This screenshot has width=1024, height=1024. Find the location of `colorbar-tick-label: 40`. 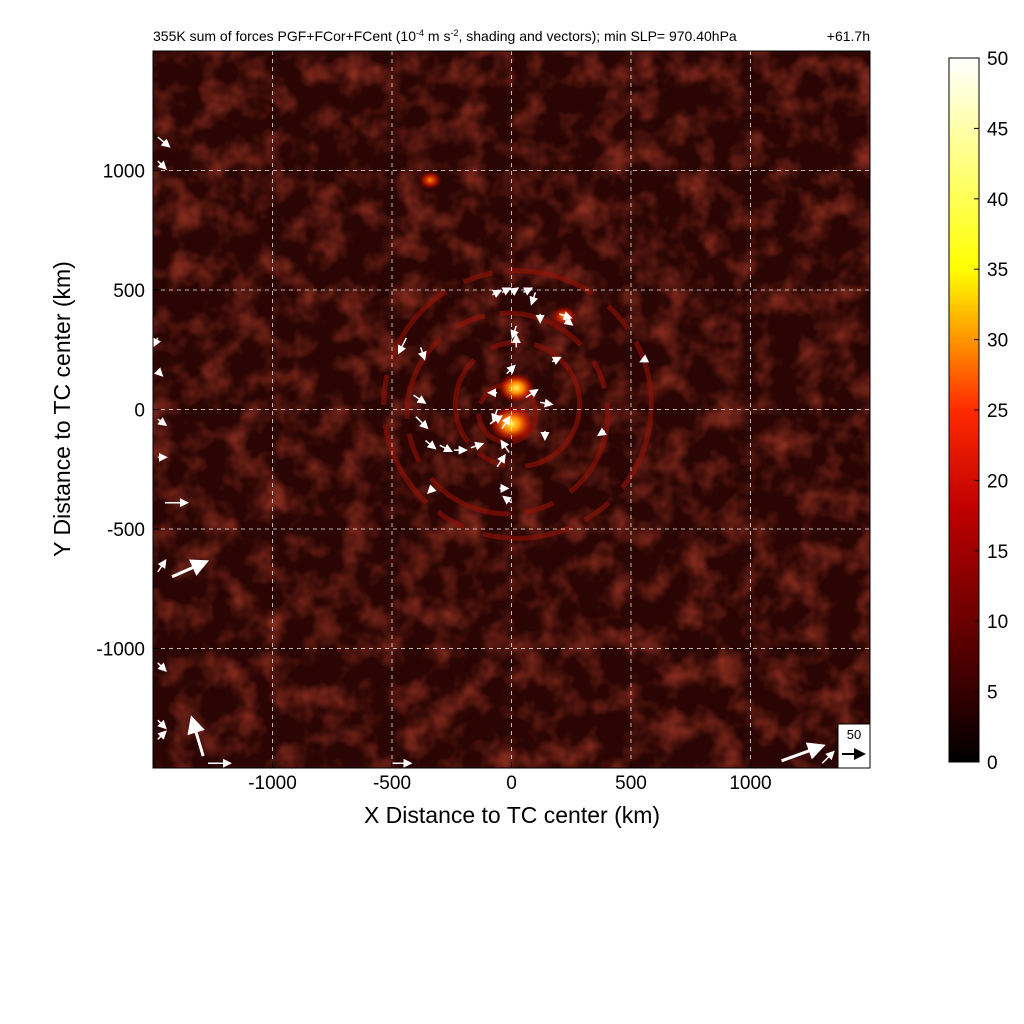

colorbar-tick-label: 40 is located at coordinates (997, 200).